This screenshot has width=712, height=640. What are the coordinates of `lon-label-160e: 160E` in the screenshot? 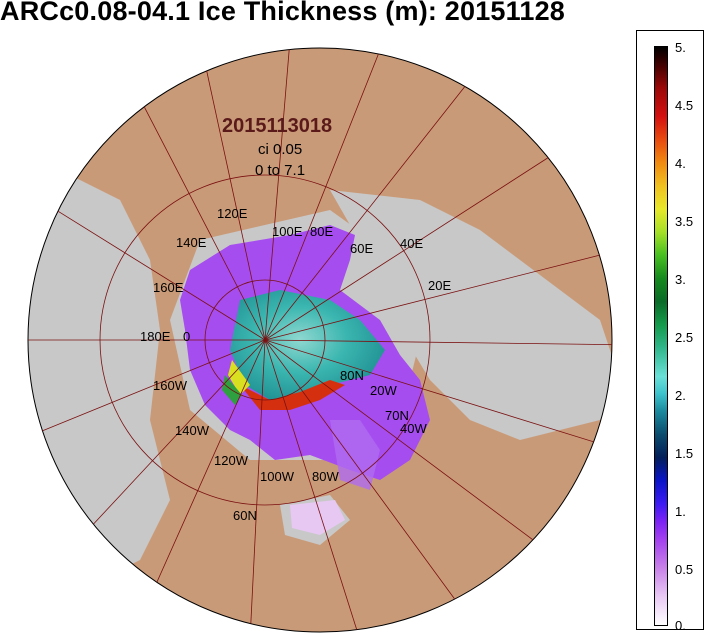 It's located at (168, 287).